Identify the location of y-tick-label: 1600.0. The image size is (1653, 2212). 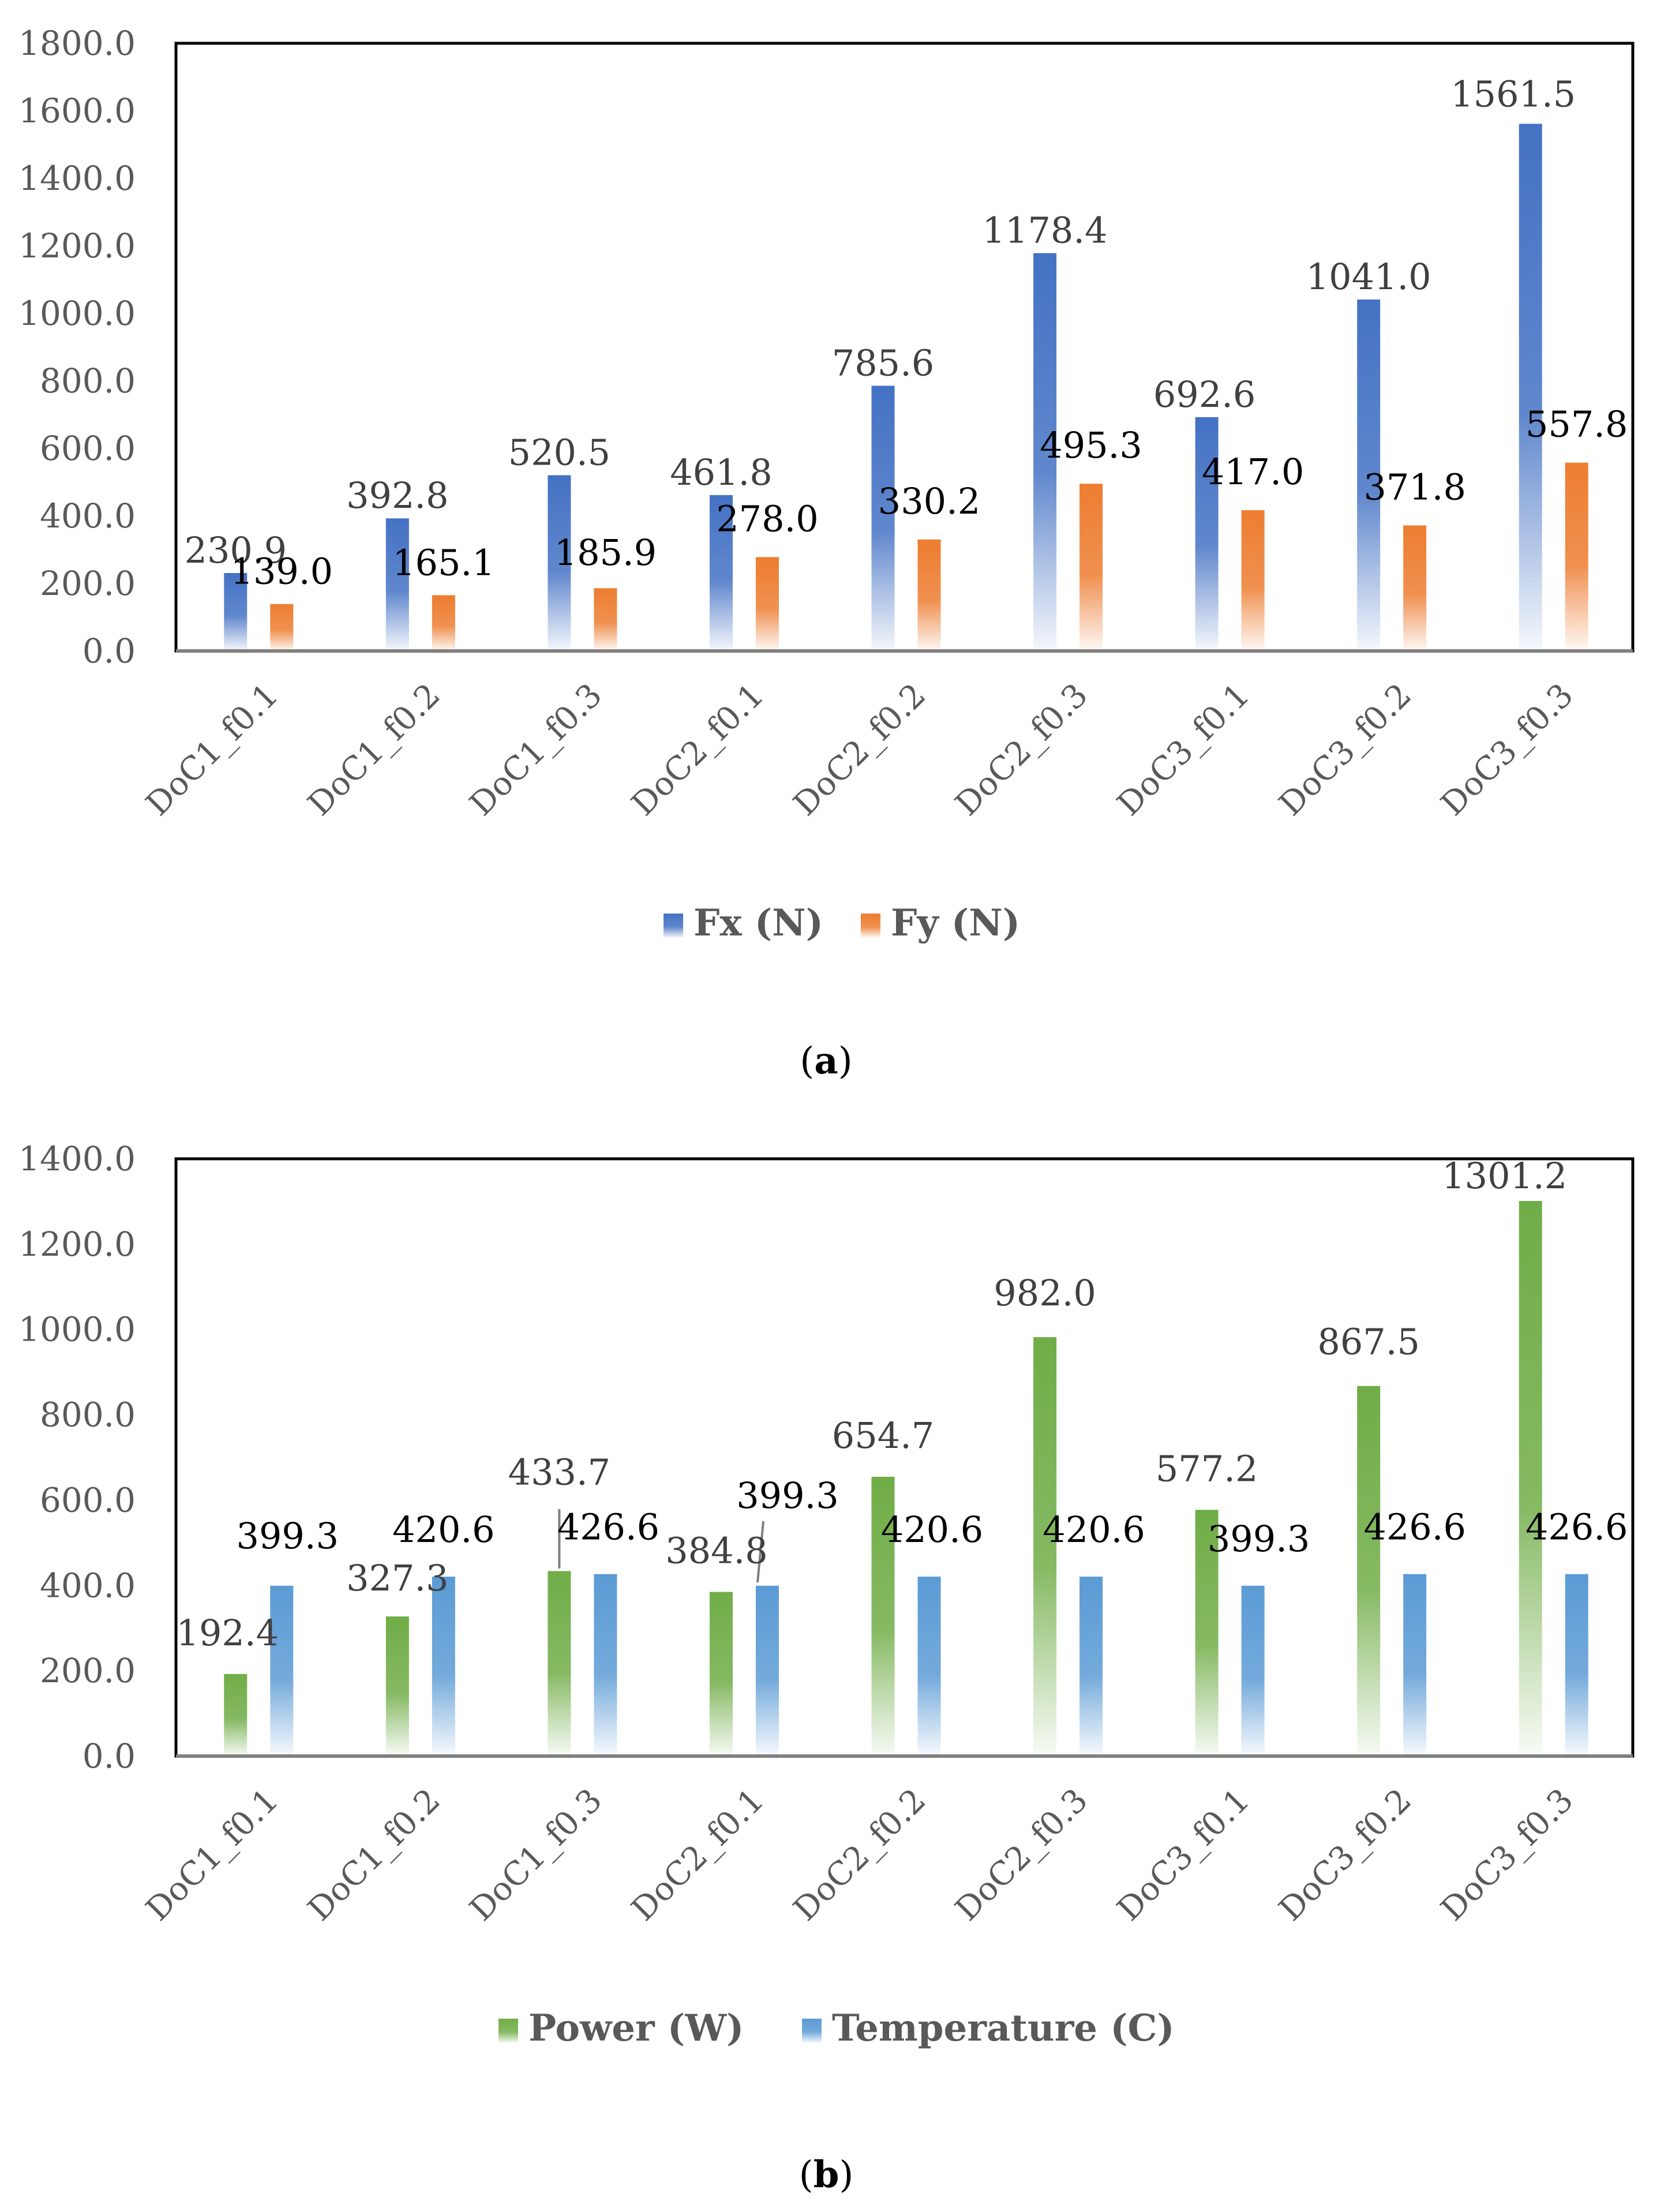
(77, 110).